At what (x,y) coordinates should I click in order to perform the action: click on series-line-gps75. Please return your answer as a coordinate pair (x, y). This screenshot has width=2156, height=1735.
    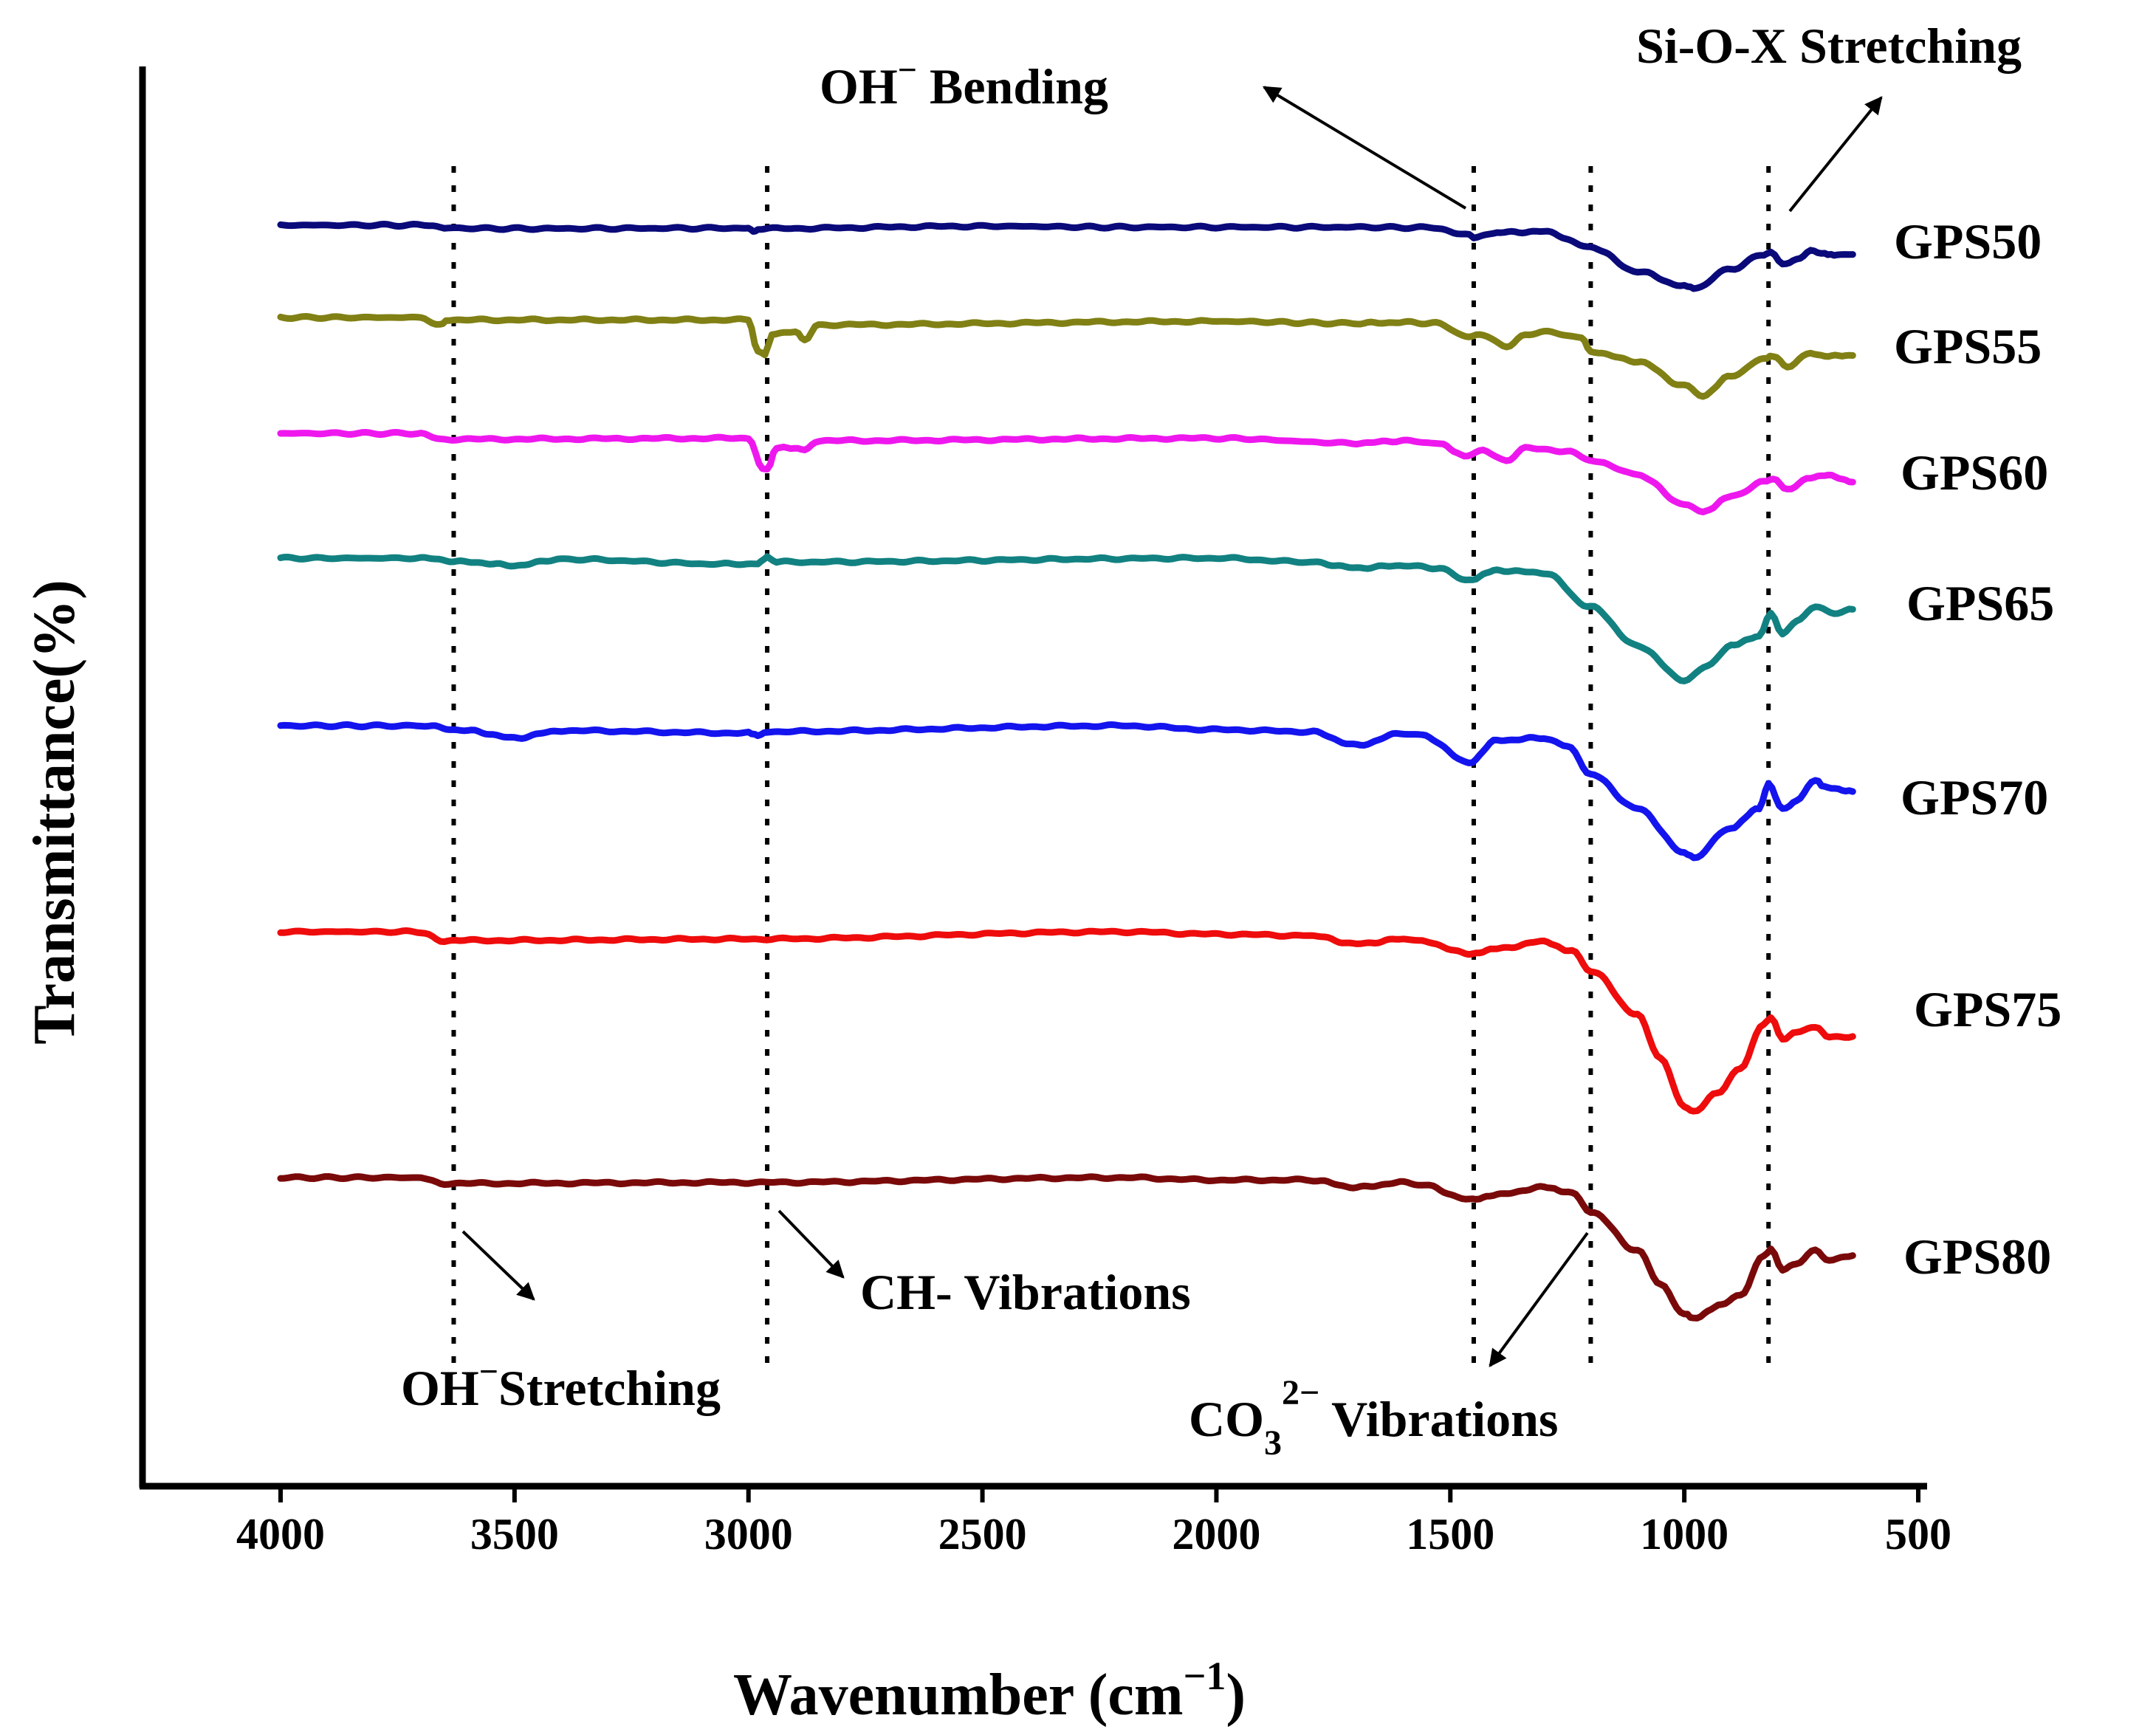
    Looking at the image, I should click on (1066, 1021).